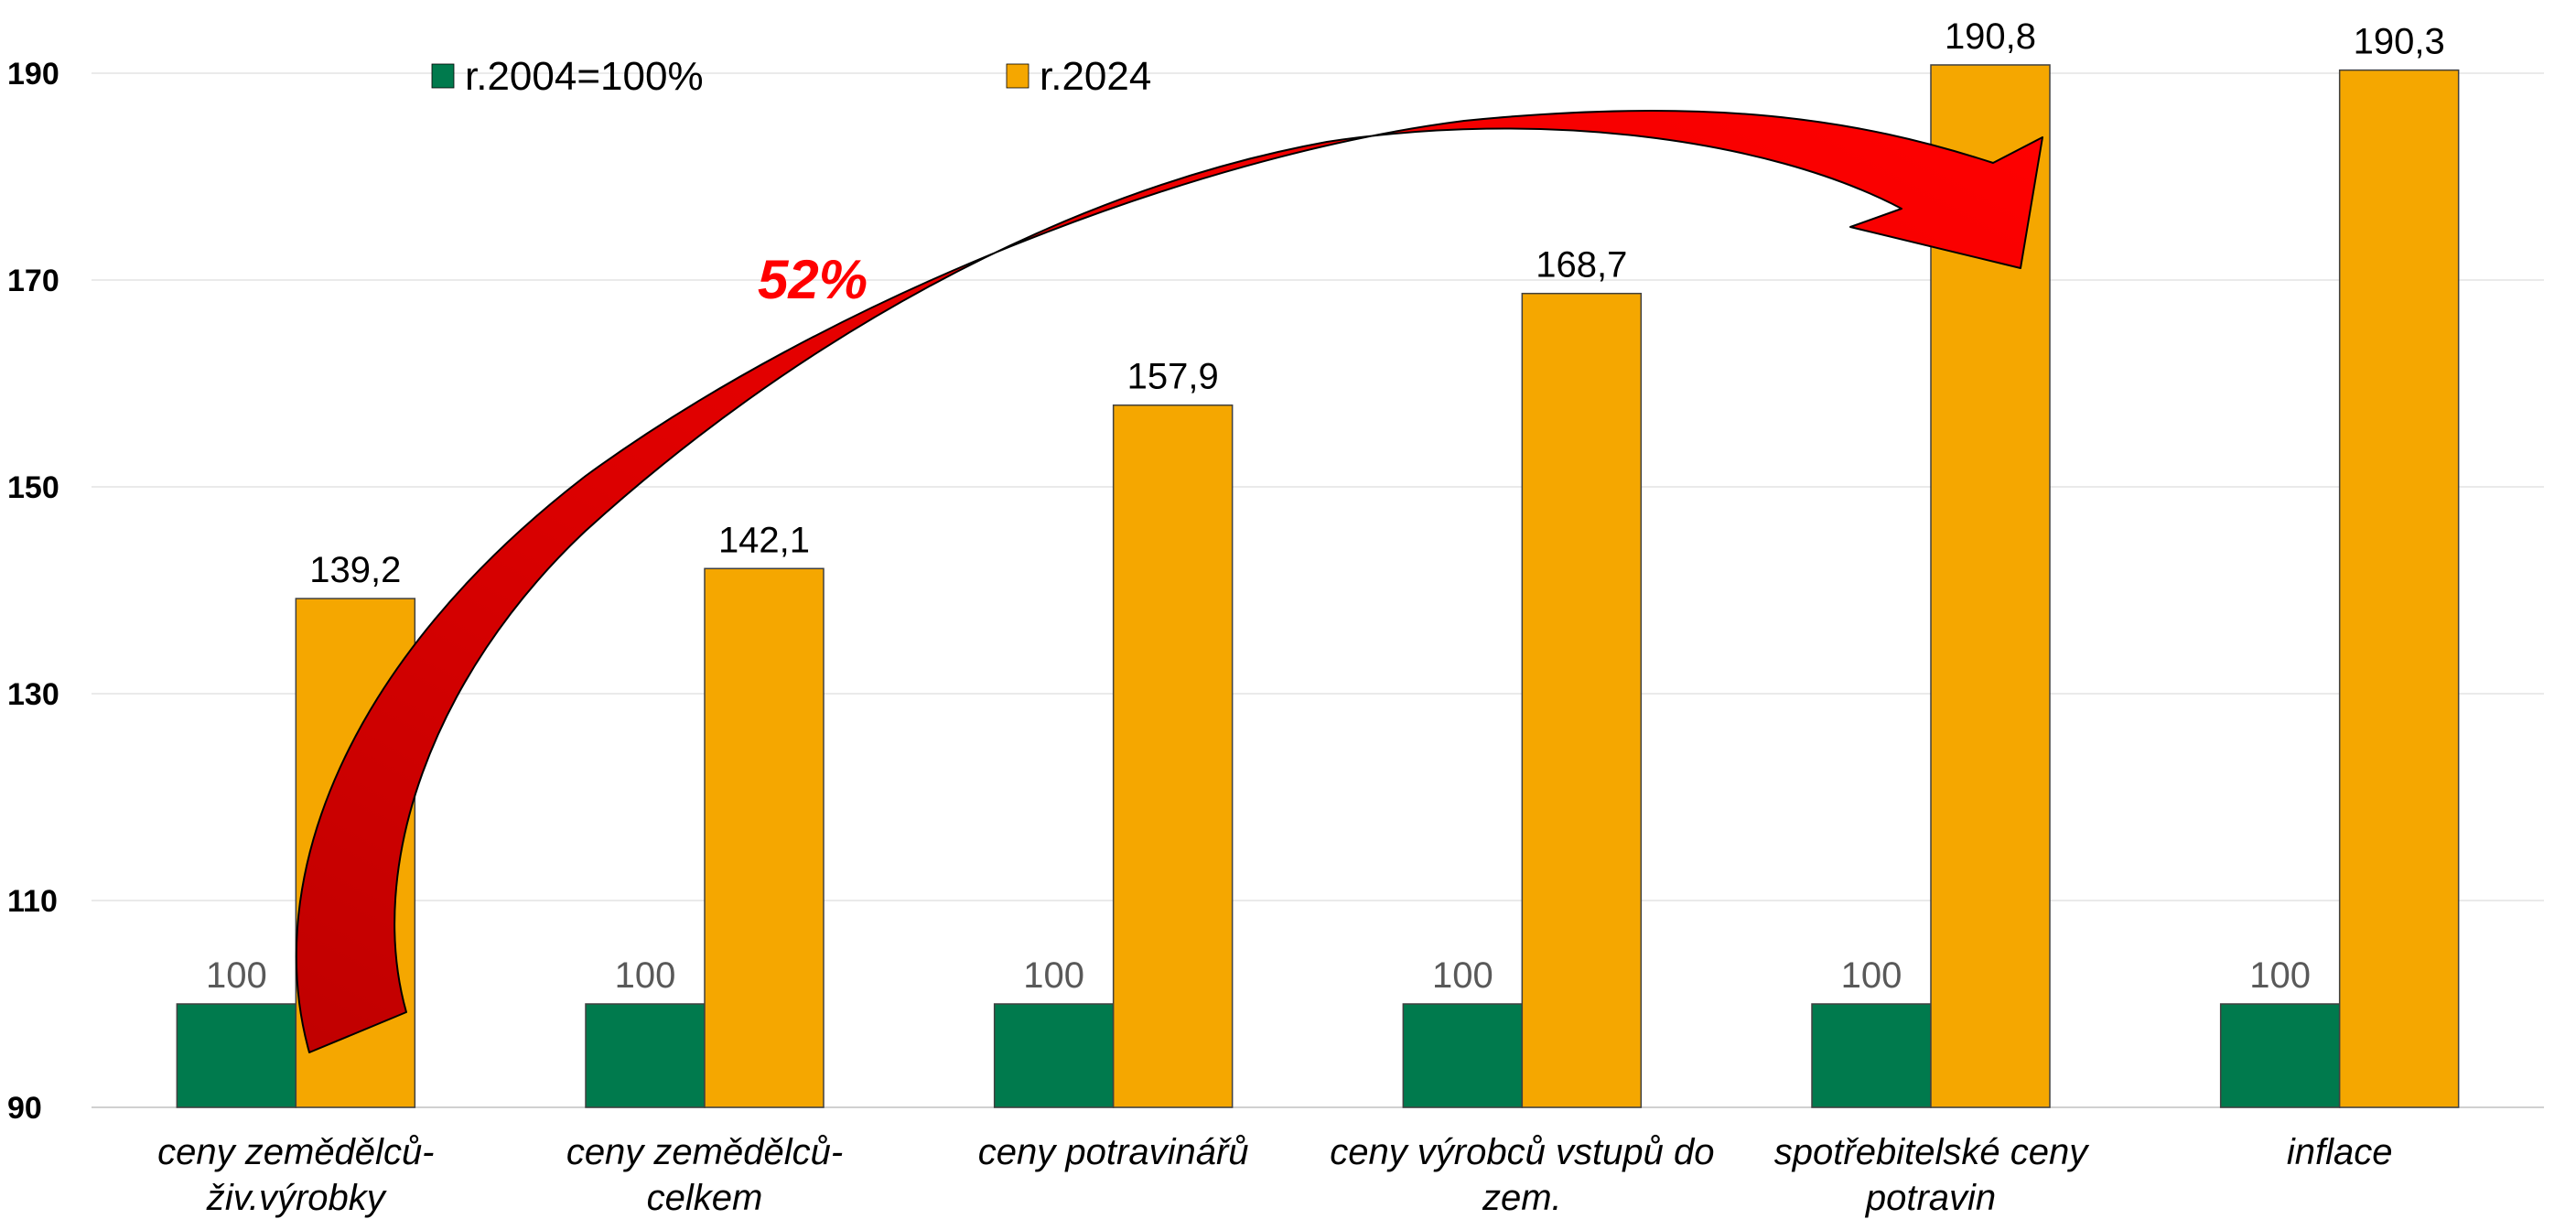  I want to click on data-label-series-2: 139,2, so click(355, 570).